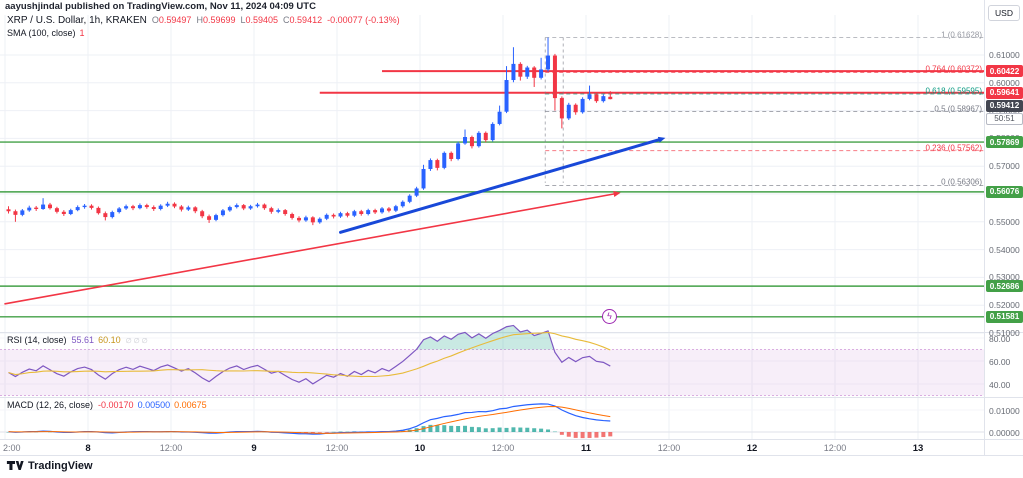  What do you see at coordinates (1004, 13) in the screenshot?
I see `currency-toggle-button: USD` at bounding box center [1004, 13].